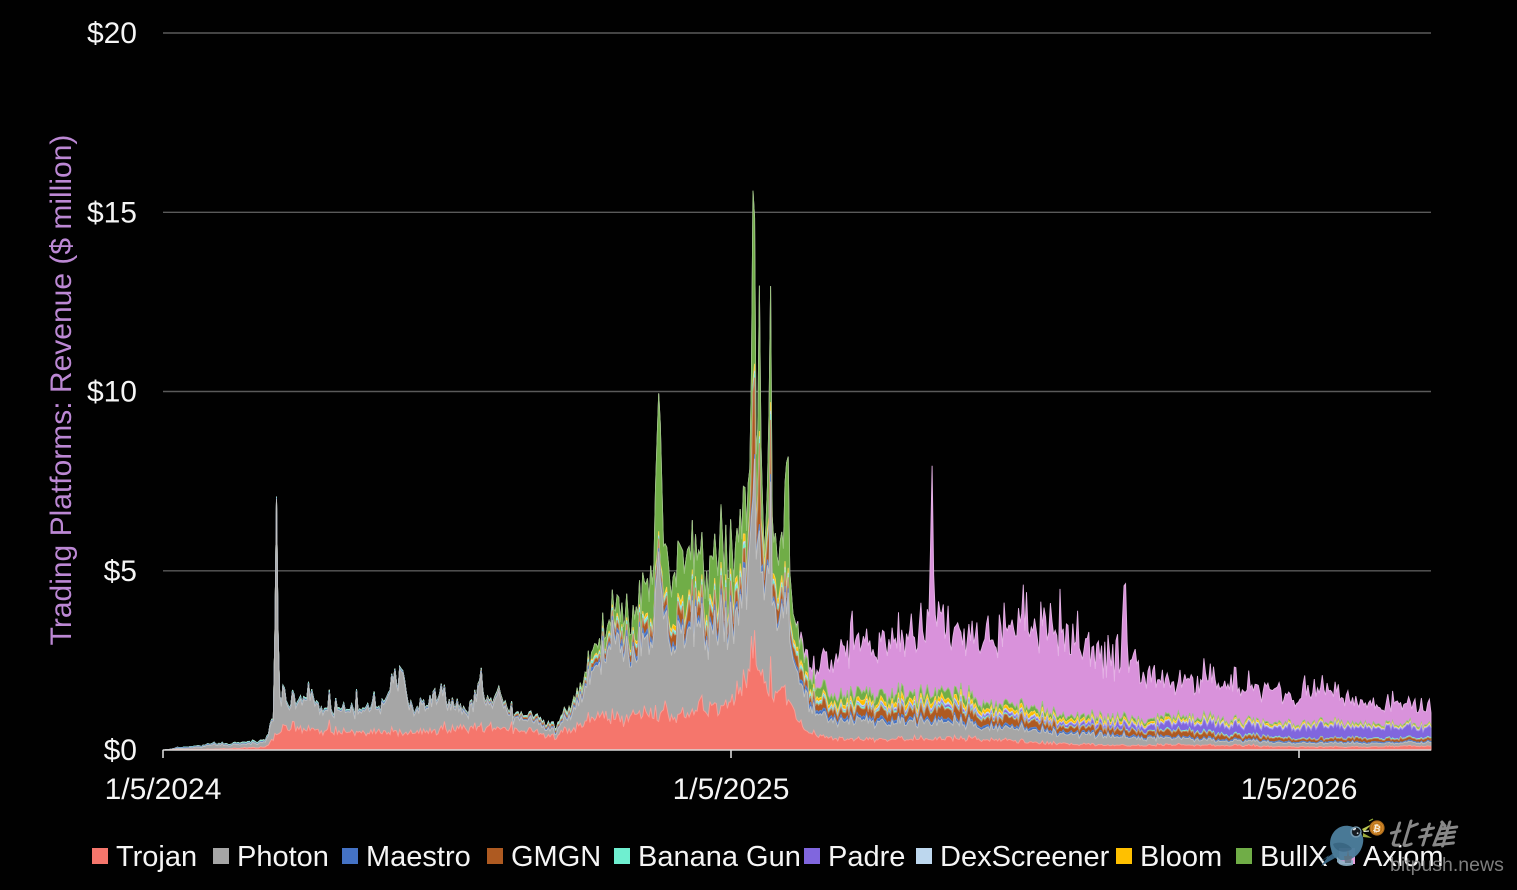  Describe the element at coordinates (61, 390) in the screenshot. I see `svg-text:Trading Platforms: Revenue ($: Trading Platforms: Revenue ($ million)` at that location.